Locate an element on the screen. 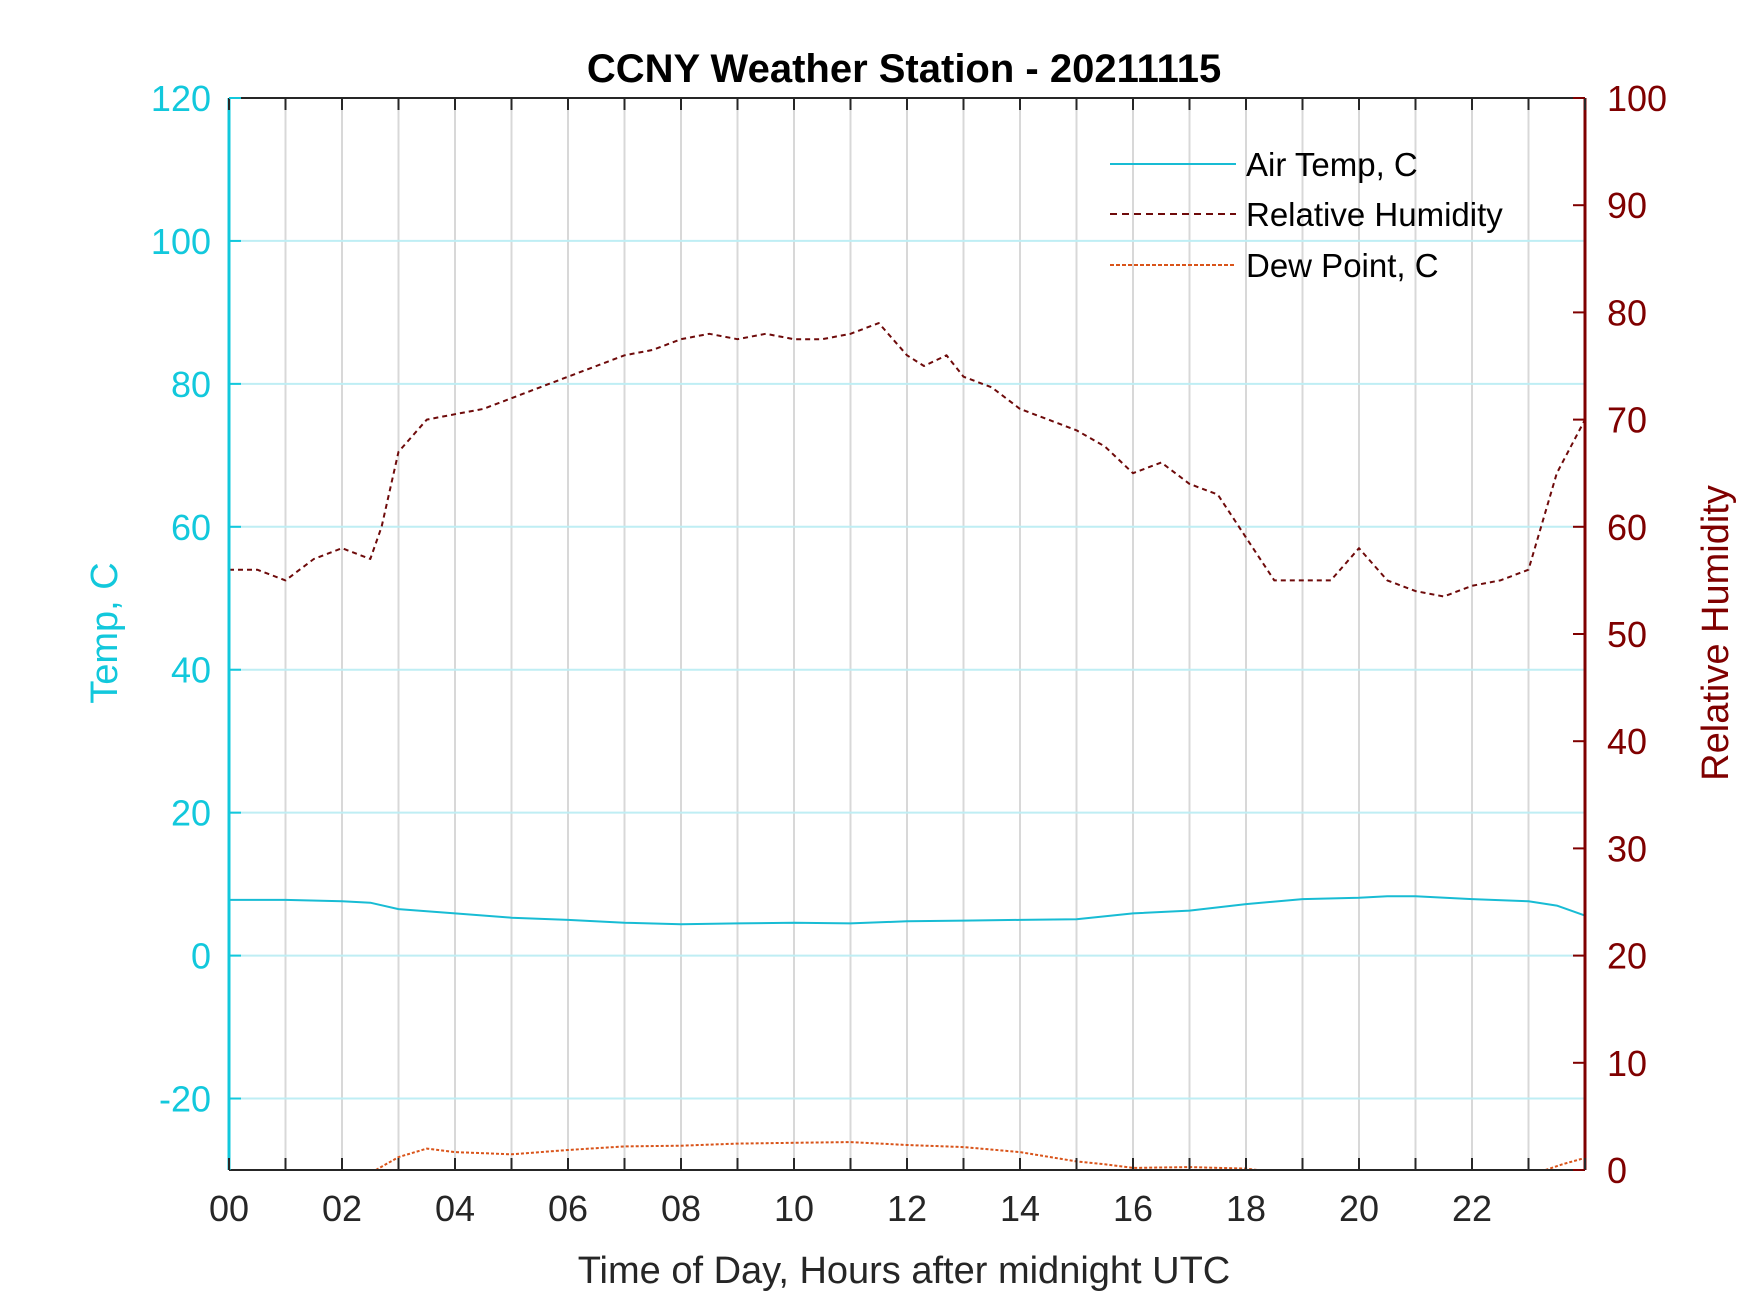  x-tick-label: 02 is located at coordinates (342, 1208).